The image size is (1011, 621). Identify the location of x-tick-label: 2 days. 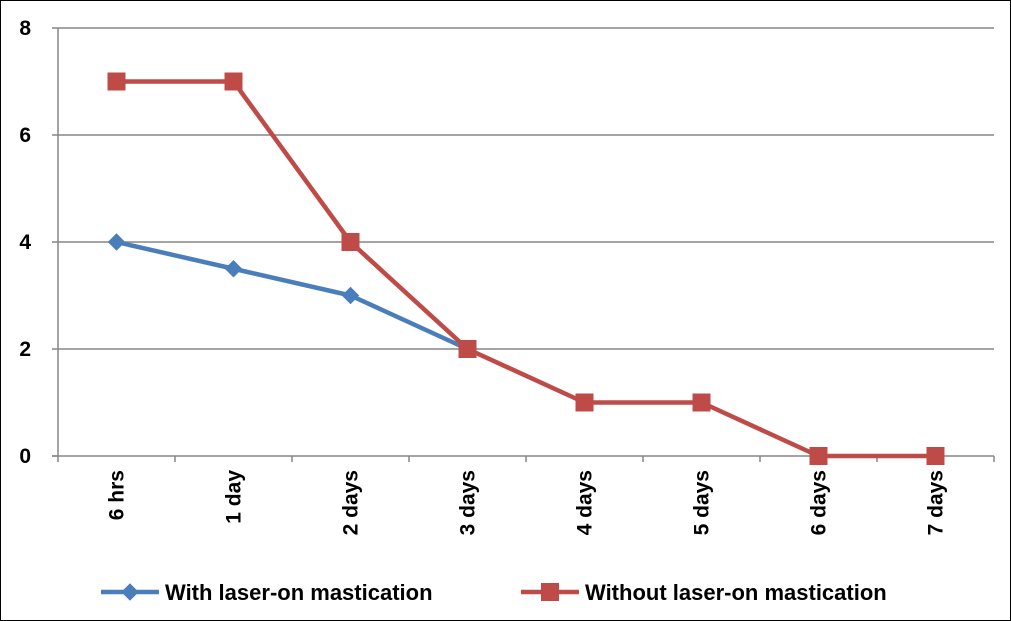
(351, 502).